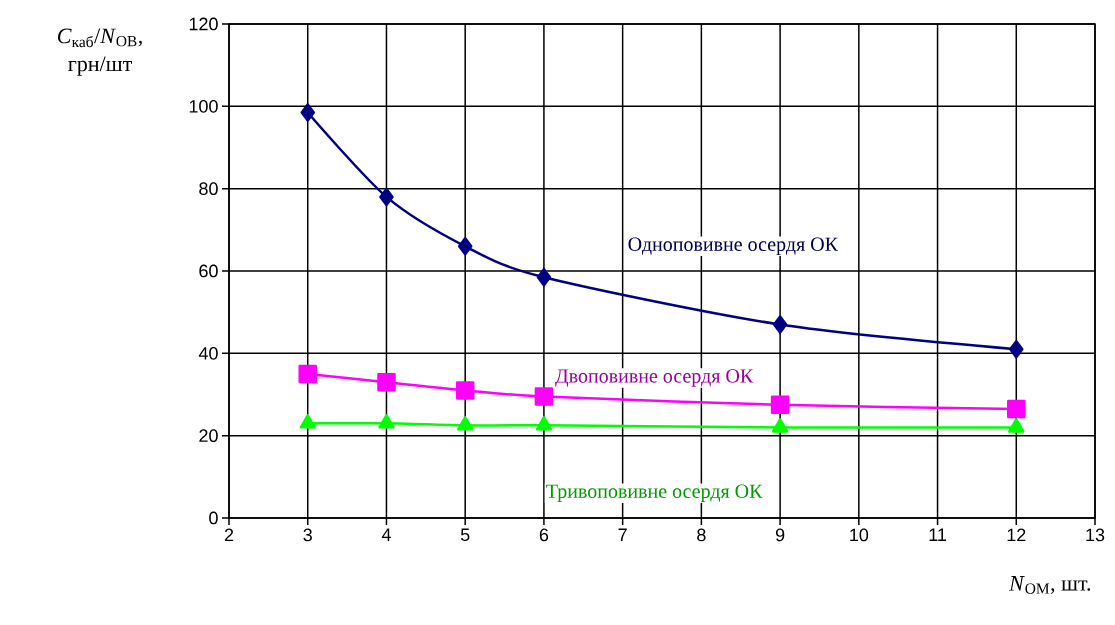 This screenshot has height=625, width=1115. What do you see at coordinates (386, 534) in the screenshot?
I see `x-tick-label: 4` at bounding box center [386, 534].